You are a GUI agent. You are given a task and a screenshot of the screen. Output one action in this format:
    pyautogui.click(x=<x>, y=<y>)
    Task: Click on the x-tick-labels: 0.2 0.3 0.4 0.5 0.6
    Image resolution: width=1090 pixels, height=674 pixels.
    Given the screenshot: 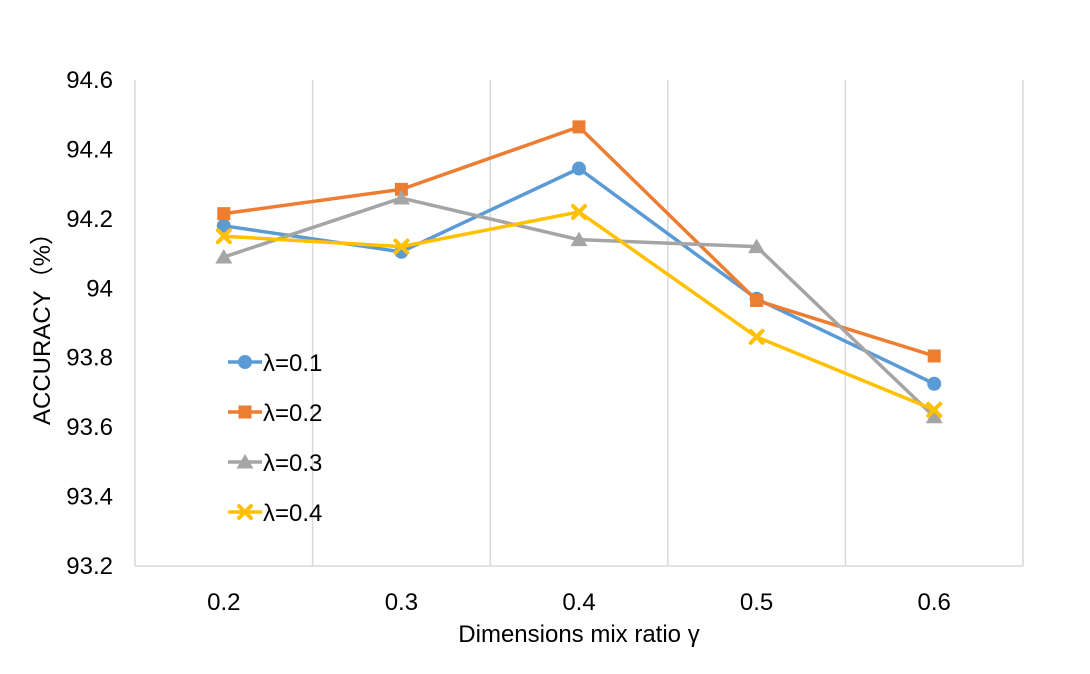 What is the action you would take?
    pyautogui.click(x=579, y=602)
    